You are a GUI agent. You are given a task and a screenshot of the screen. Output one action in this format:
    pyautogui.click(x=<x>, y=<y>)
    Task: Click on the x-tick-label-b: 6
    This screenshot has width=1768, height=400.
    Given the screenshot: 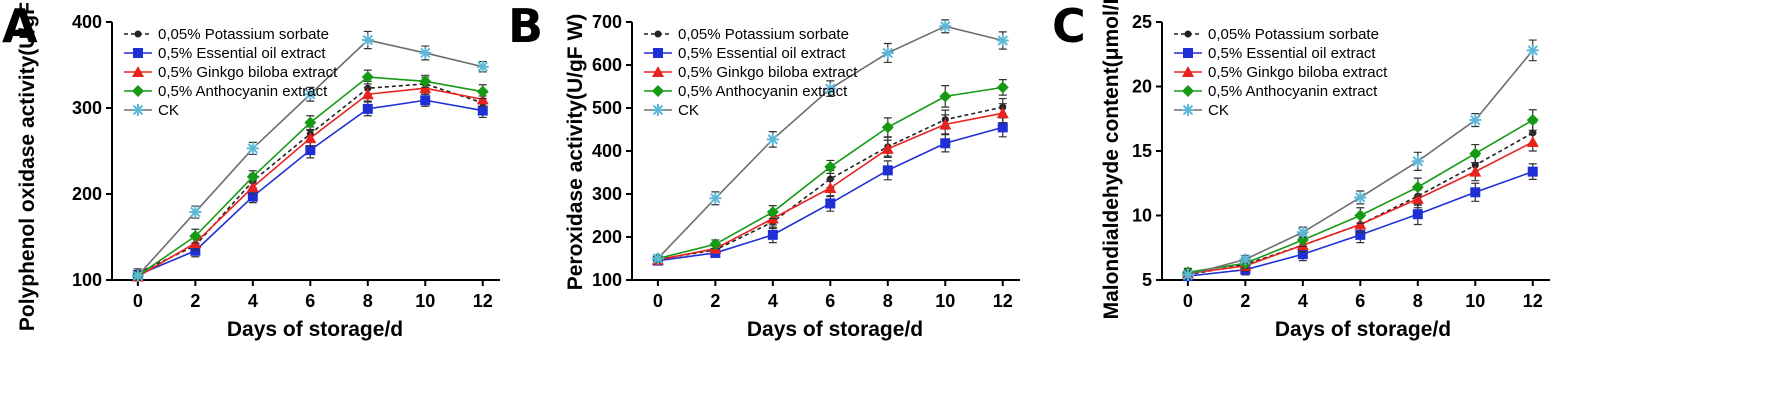 What is the action you would take?
    pyautogui.click(x=830, y=301)
    